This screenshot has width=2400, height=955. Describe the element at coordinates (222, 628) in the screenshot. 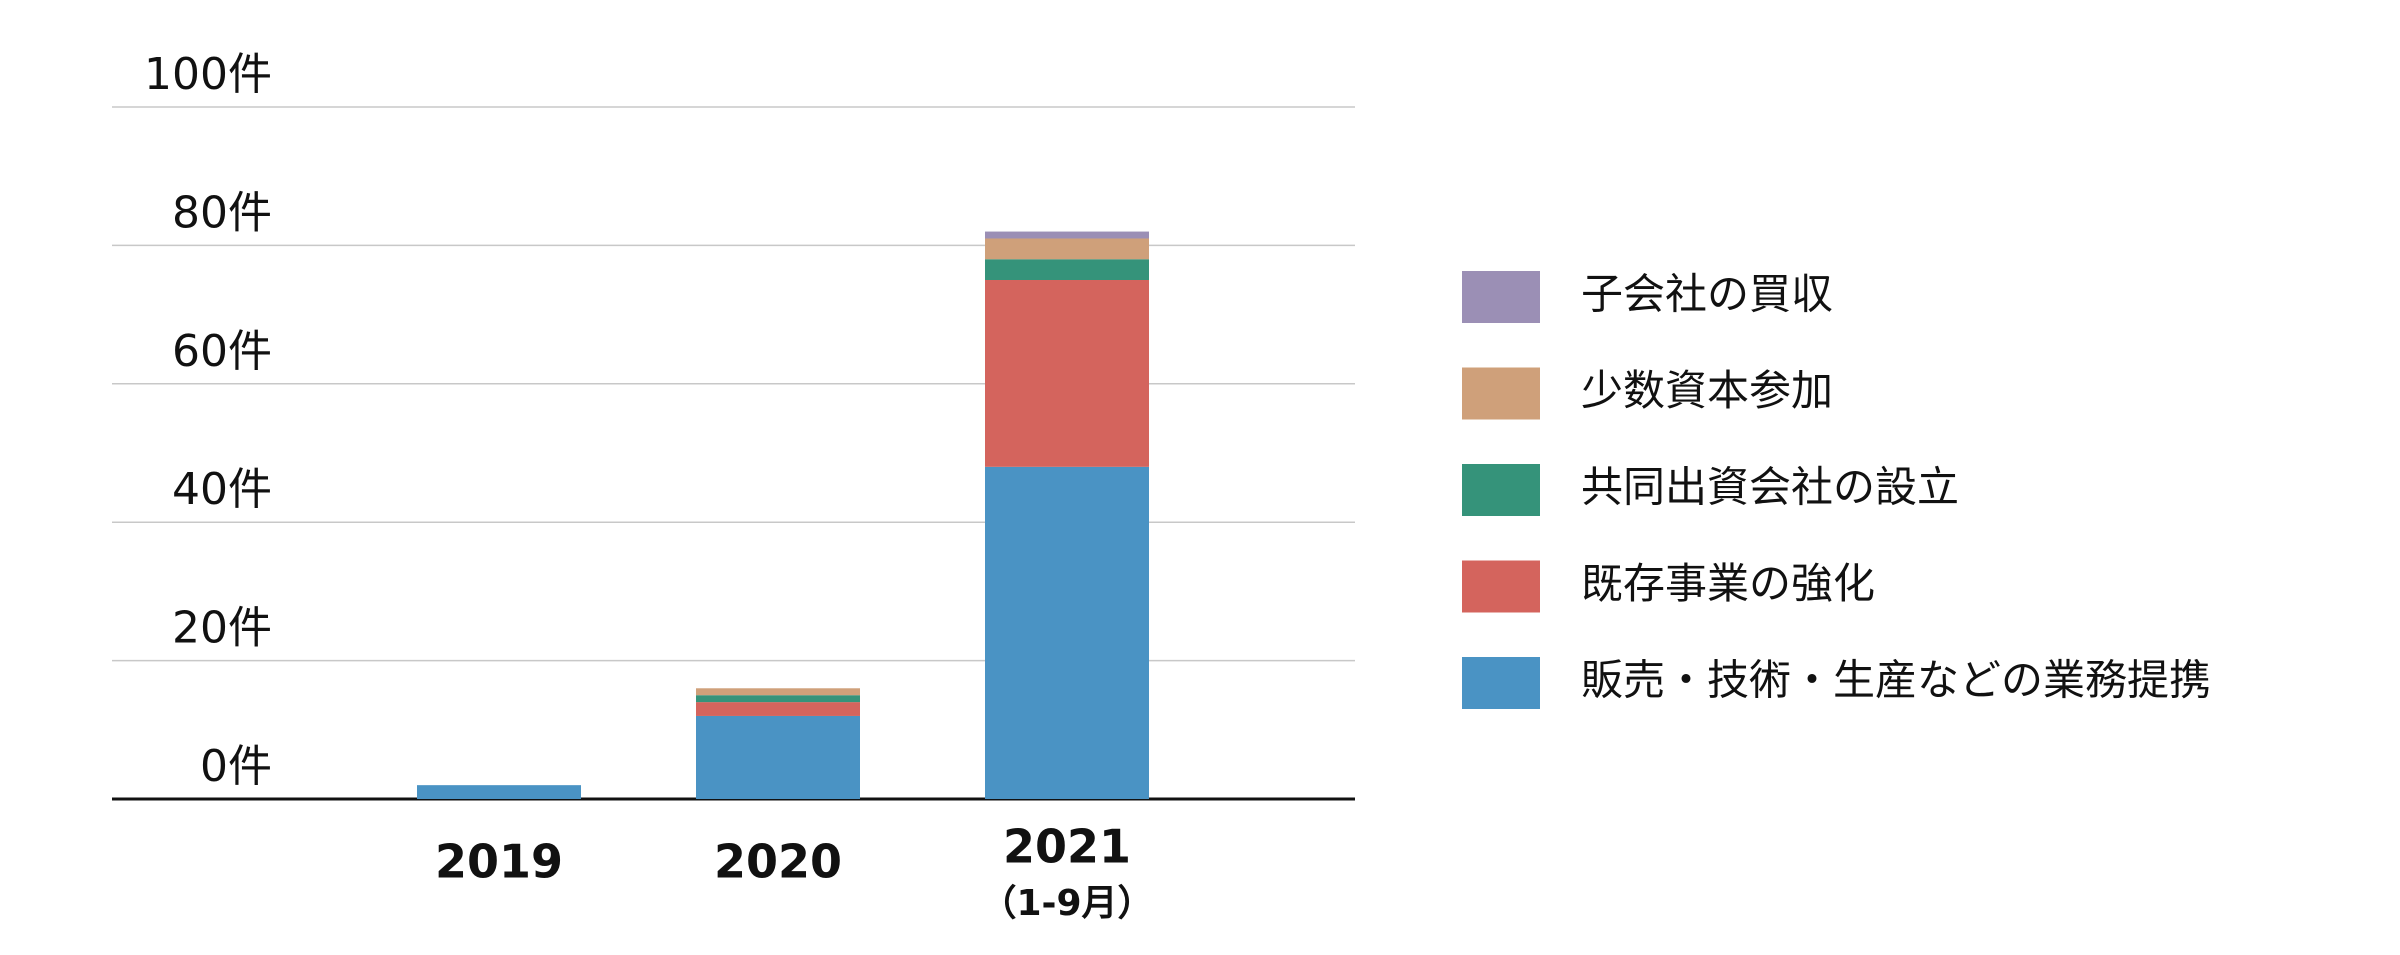

I see `y-tick-label: 20件` at that location.